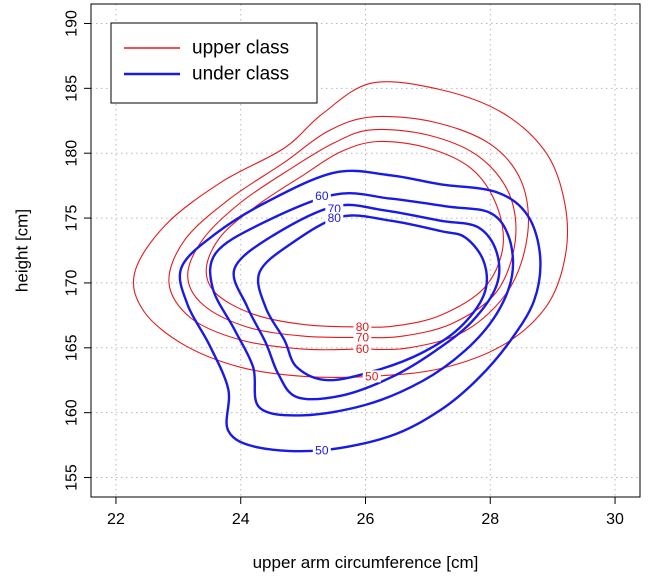  What do you see at coordinates (72, 477) in the screenshot?
I see `y-tick-label: 155` at bounding box center [72, 477].